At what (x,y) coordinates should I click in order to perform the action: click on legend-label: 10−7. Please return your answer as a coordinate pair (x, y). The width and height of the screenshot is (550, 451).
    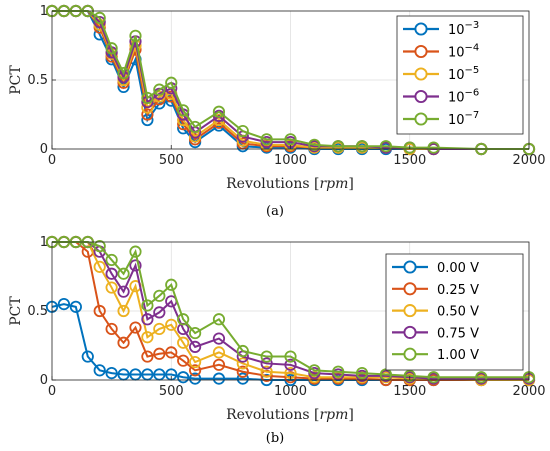
    Looking at the image, I should click on (463, 119).